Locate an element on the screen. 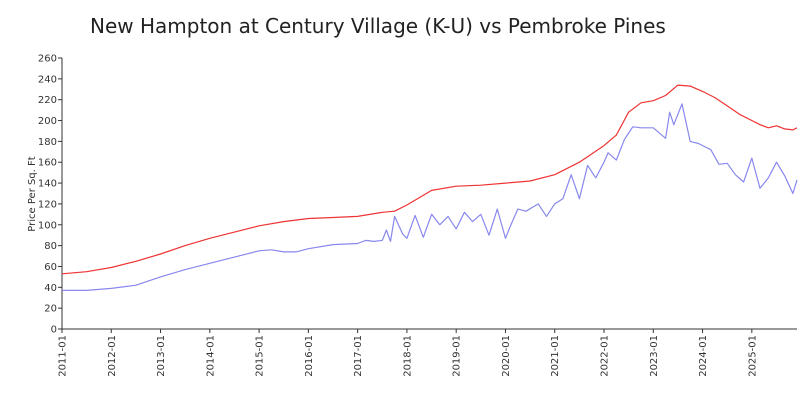  y-tick-label: 240 is located at coordinates (47, 79).